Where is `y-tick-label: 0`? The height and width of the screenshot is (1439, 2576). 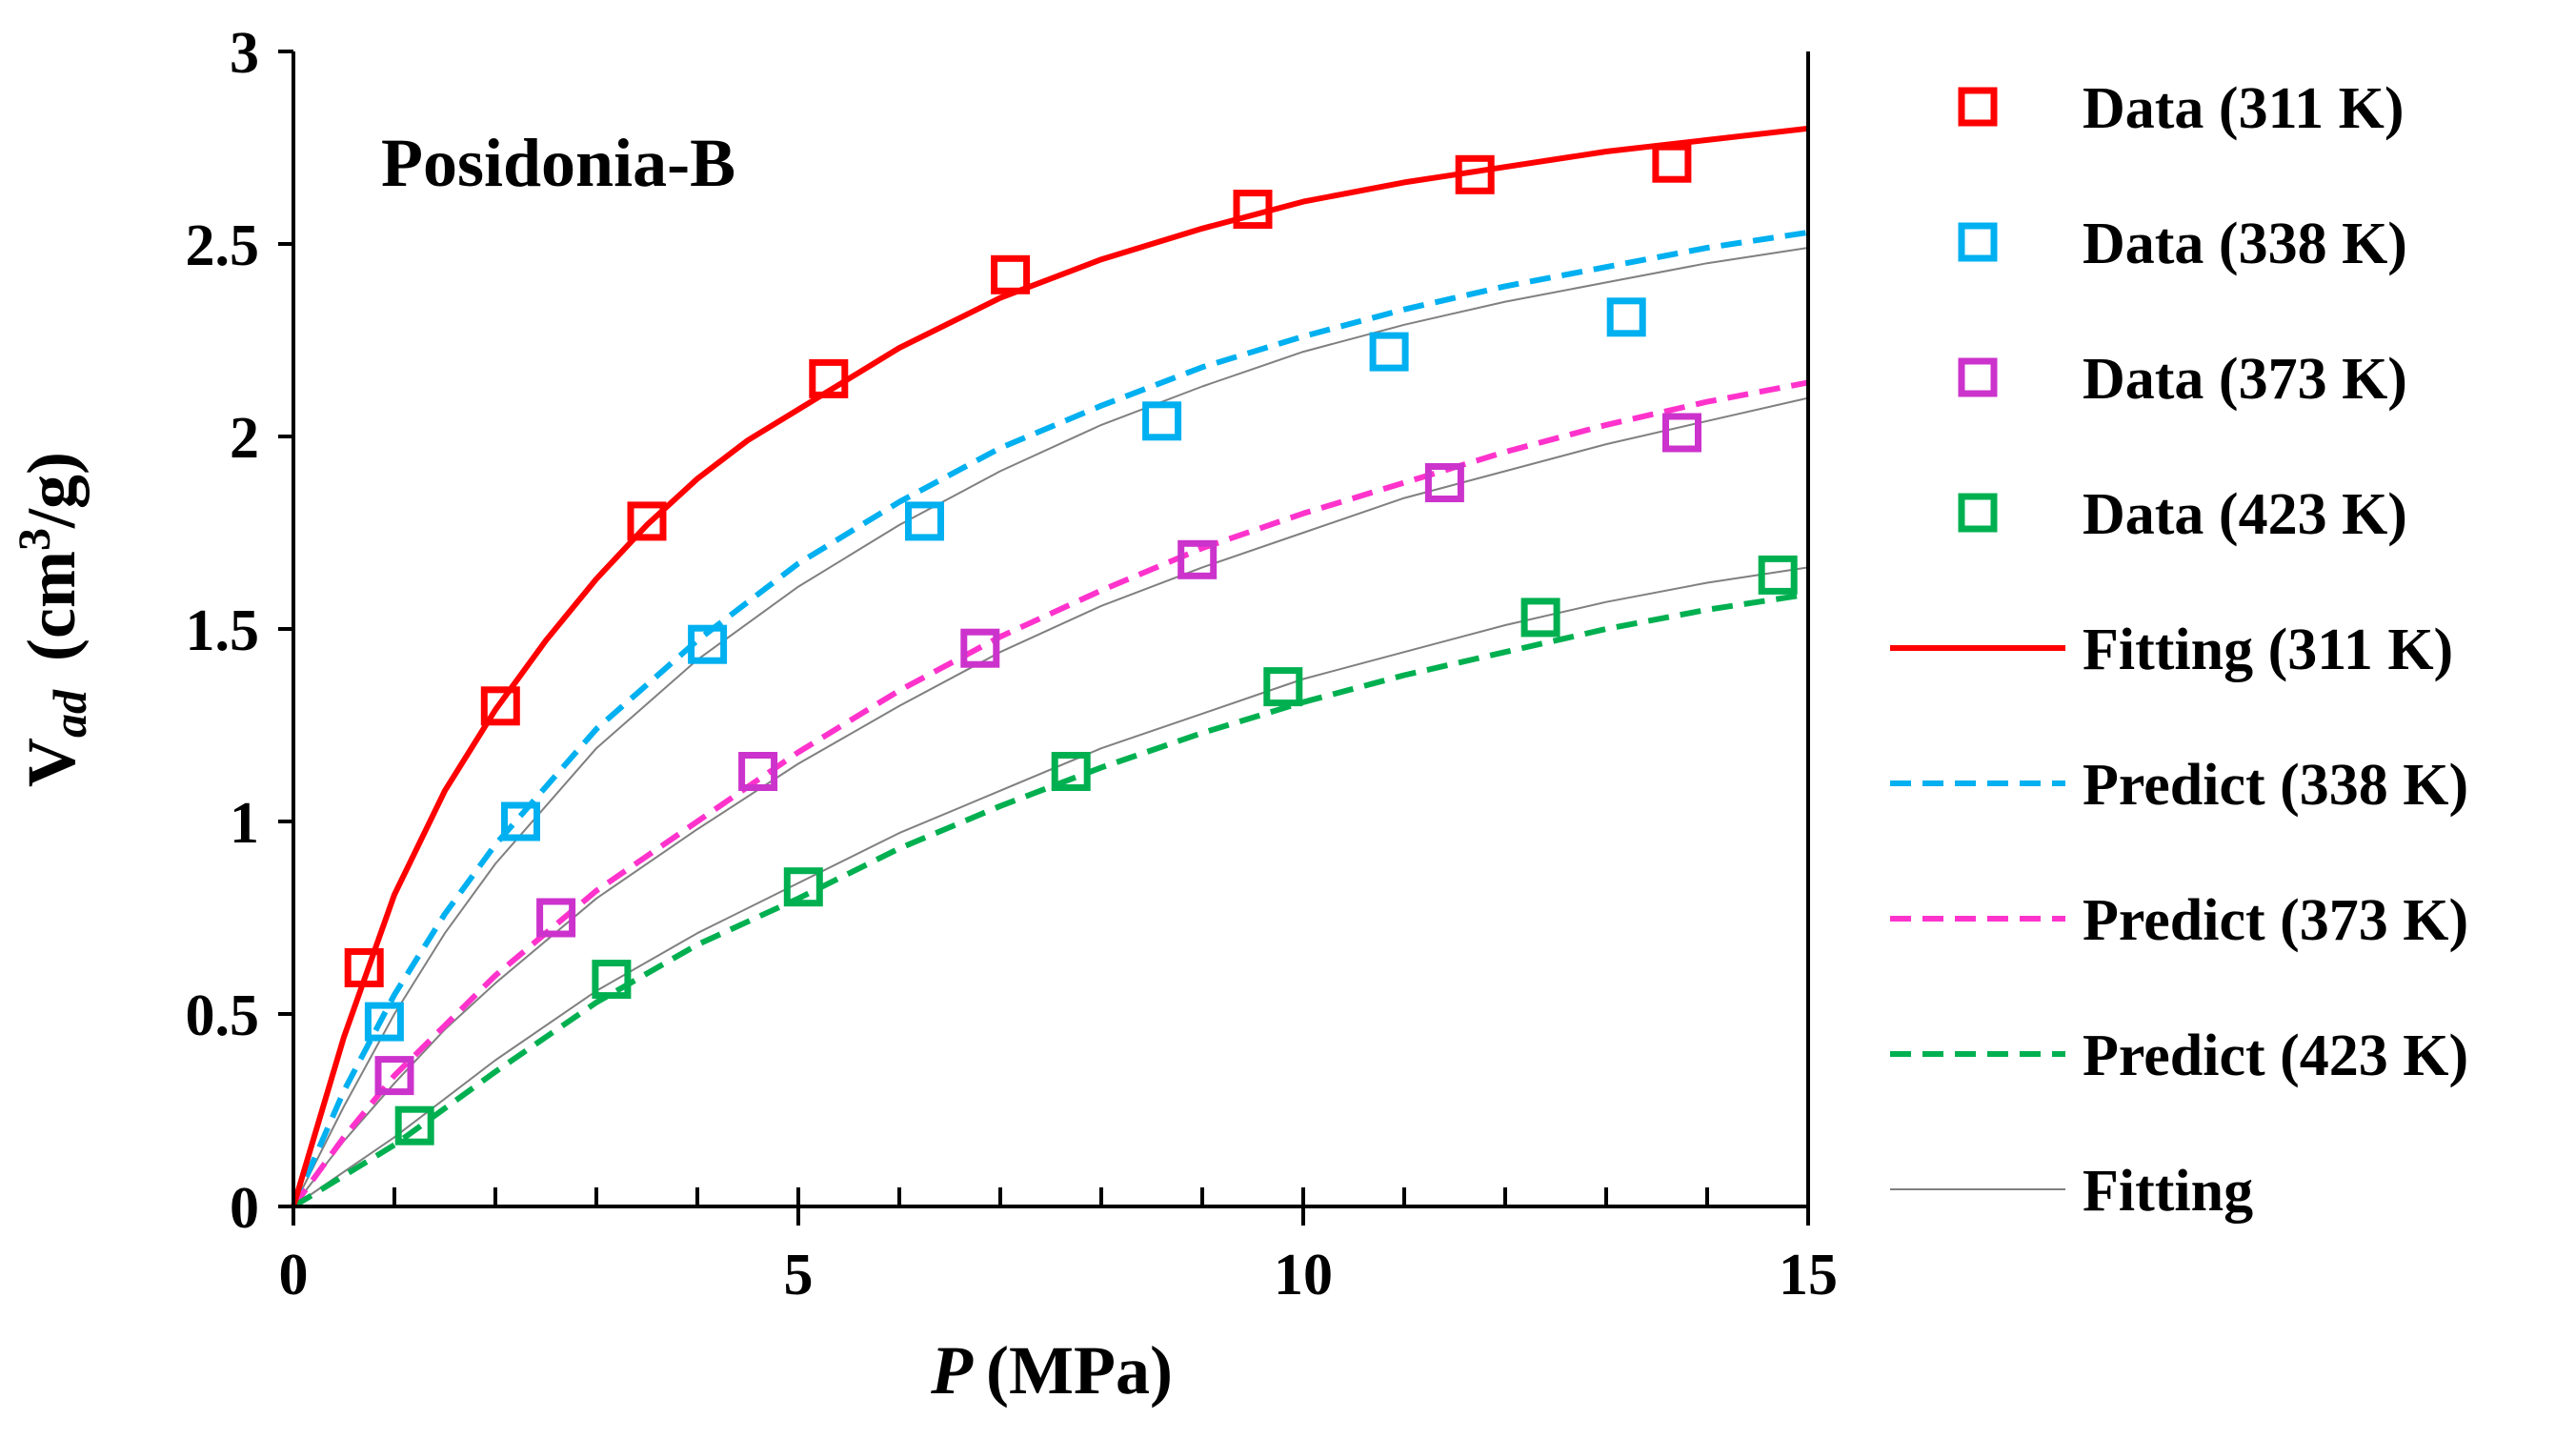 y-tick-label: 0 is located at coordinates (245, 1208).